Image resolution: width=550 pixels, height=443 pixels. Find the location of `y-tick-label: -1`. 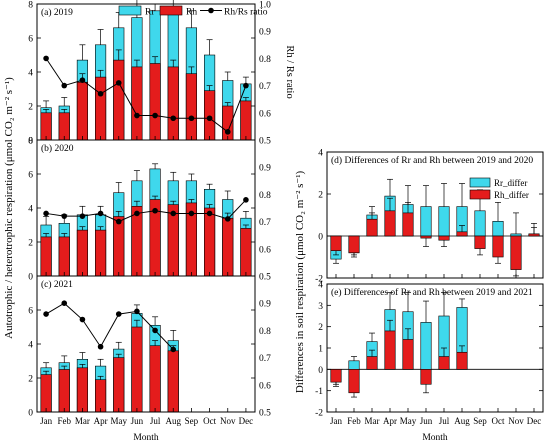

y-tick-label: -1 is located at coordinates (319, 392).